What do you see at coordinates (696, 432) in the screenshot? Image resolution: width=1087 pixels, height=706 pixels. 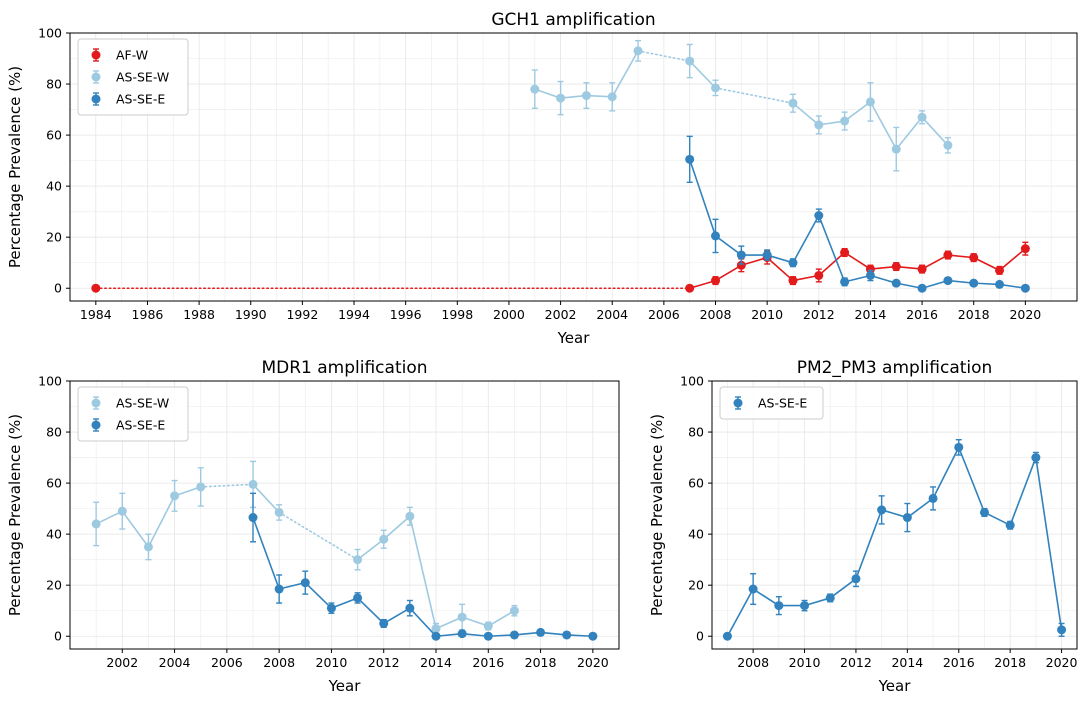 I see `y-tick-label: 80` at bounding box center [696, 432].